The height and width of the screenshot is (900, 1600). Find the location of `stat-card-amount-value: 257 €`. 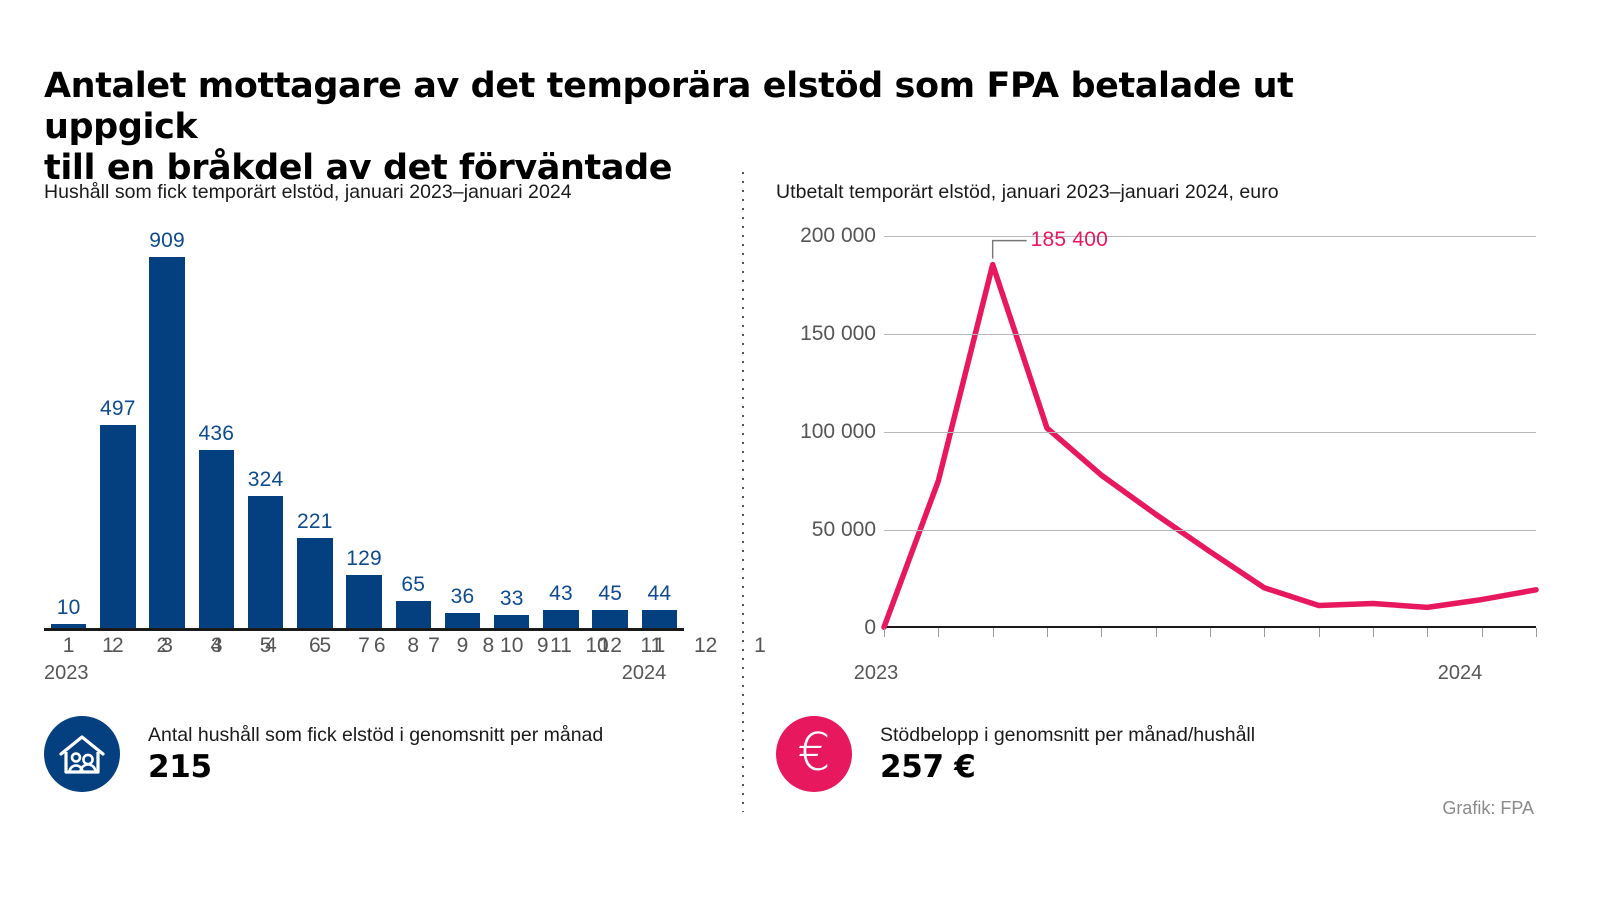

stat-card-amount-value: 257 € is located at coordinates (928, 767).